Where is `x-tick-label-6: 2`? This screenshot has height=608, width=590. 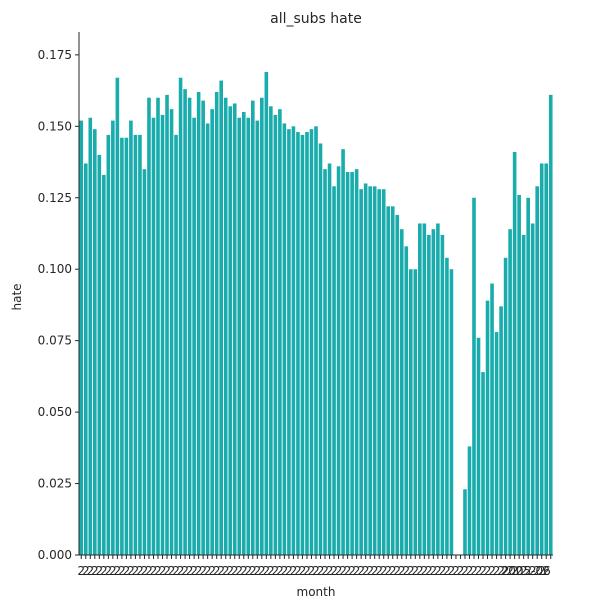 x-tick-label-6: 2 is located at coordinates (109, 571).